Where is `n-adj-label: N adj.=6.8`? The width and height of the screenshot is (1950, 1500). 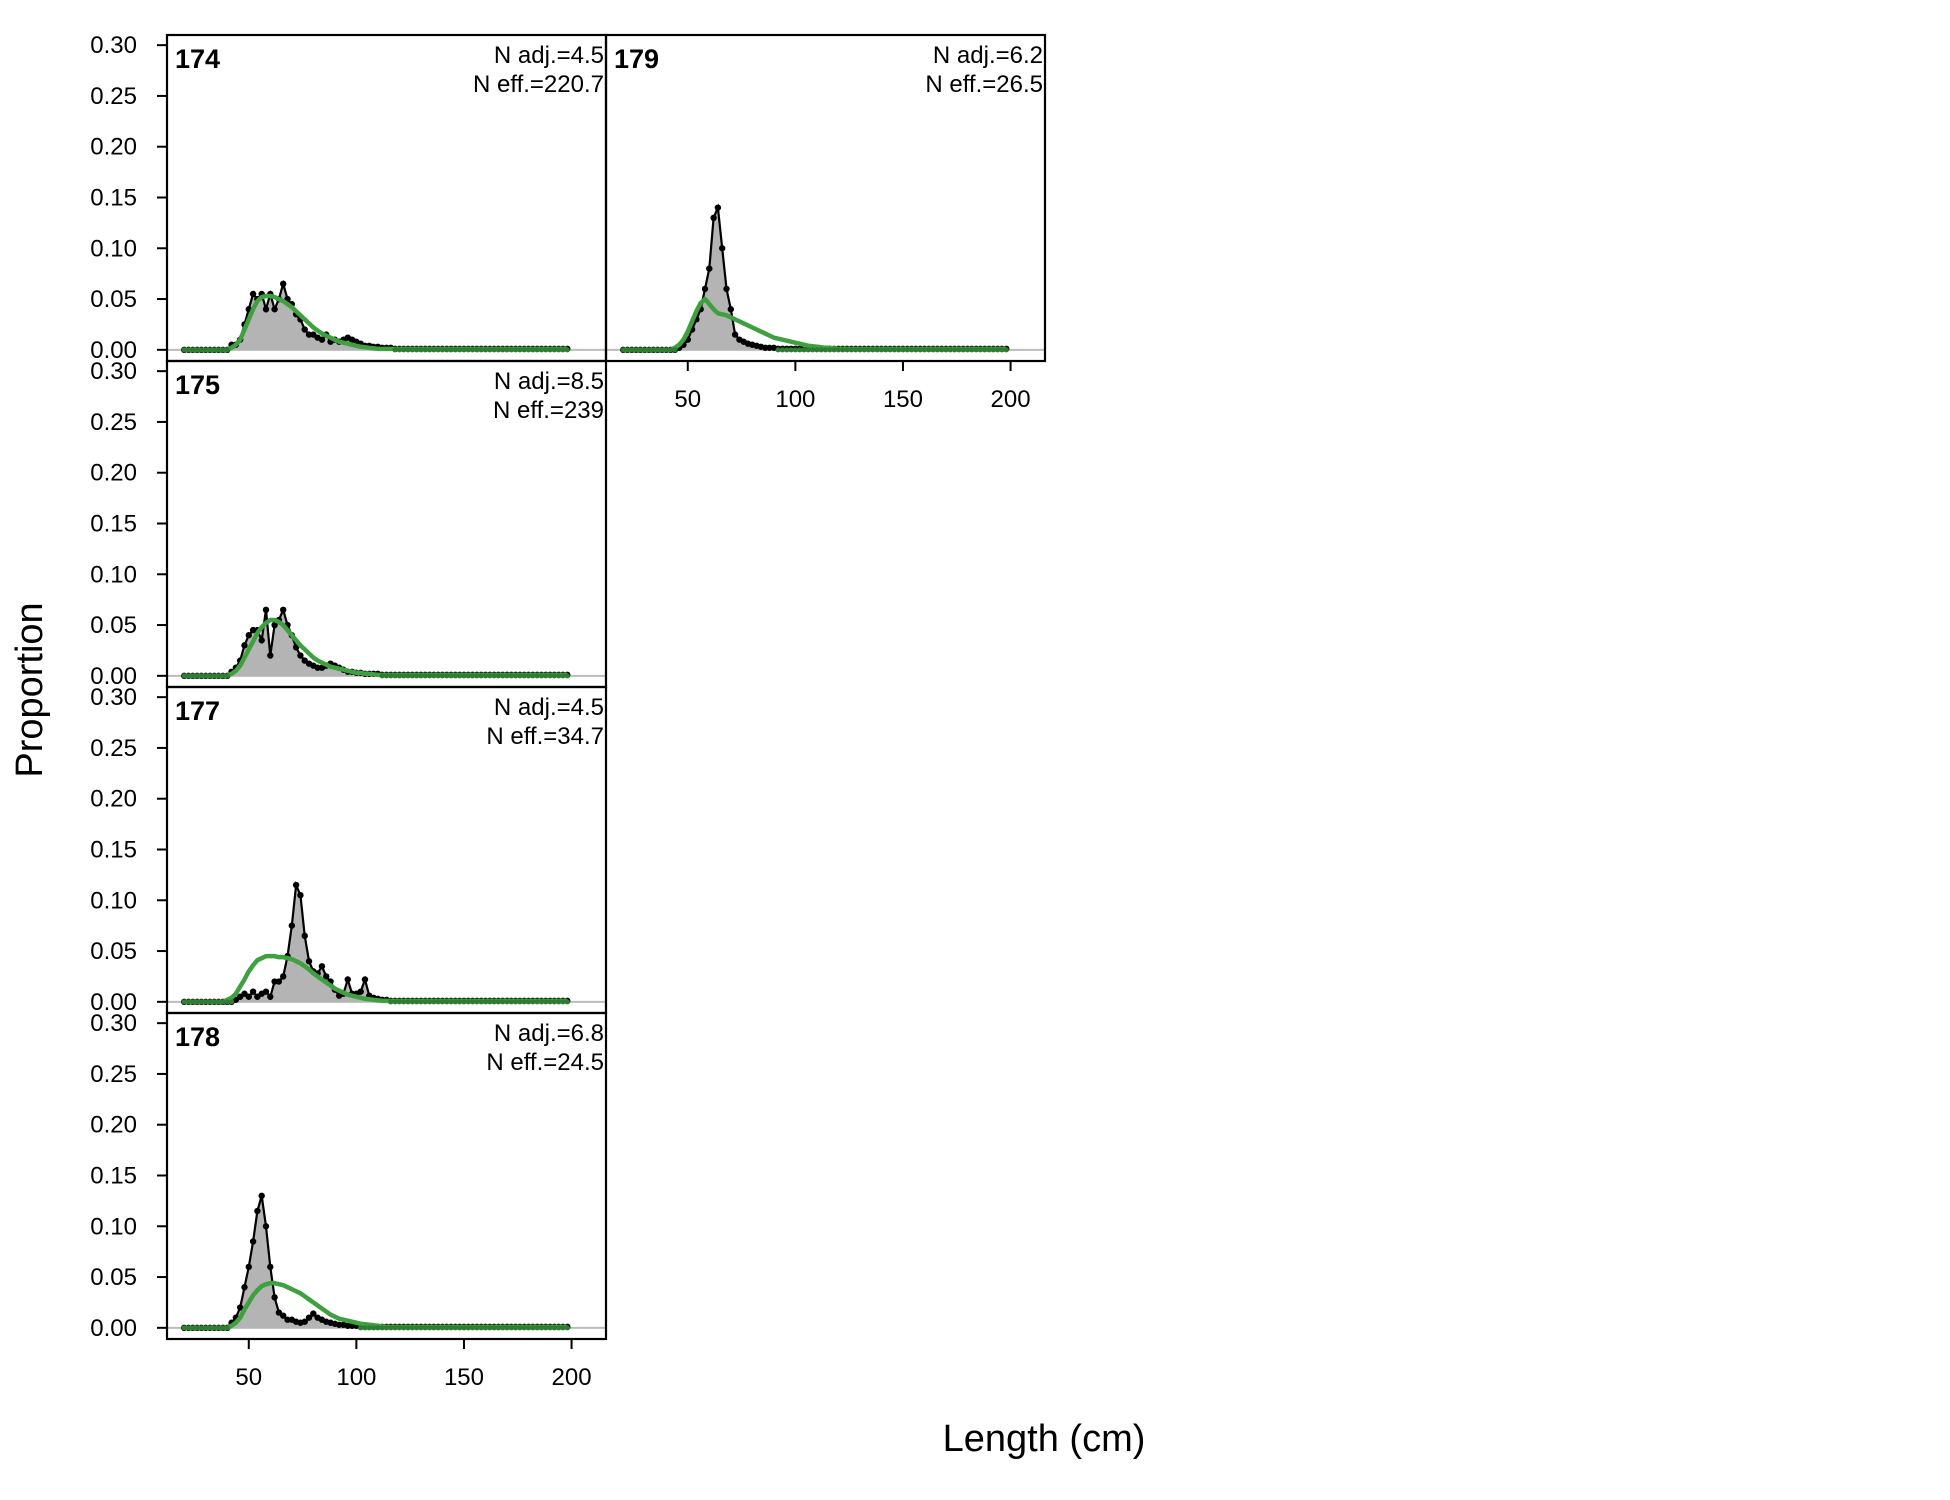 n-adj-label: N adj.=6.8 is located at coordinates (549, 1033).